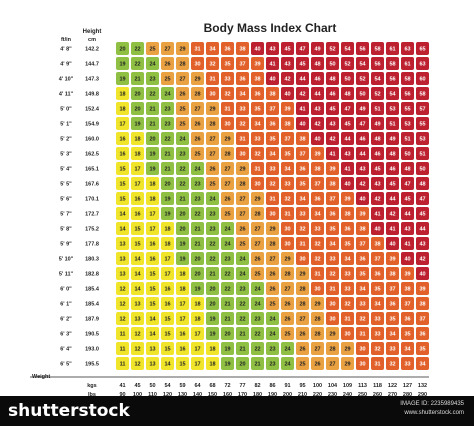 The image size is (474, 426). I want to click on height-cm-label: 167.6, so click(92, 185).